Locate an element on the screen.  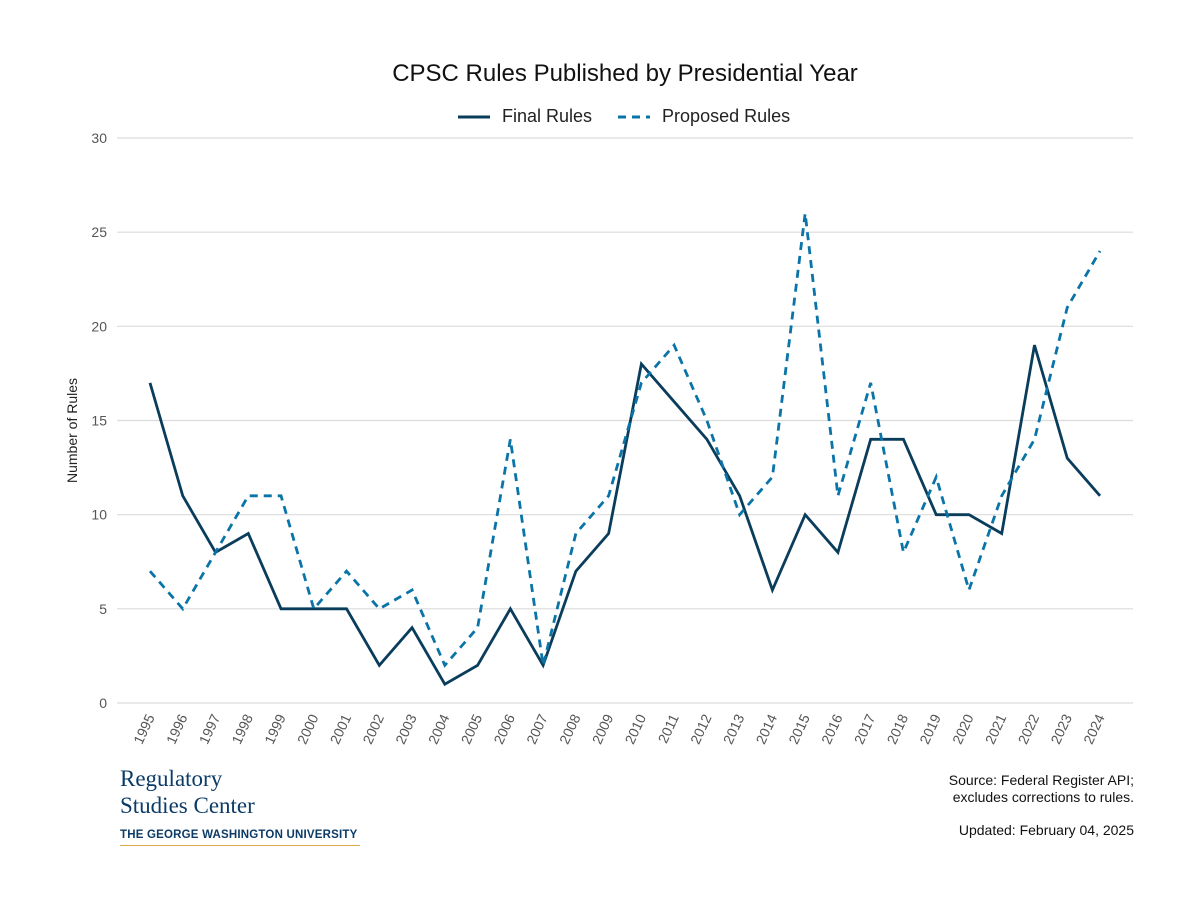
x-tick-label: 2002 is located at coordinates (373, 728).